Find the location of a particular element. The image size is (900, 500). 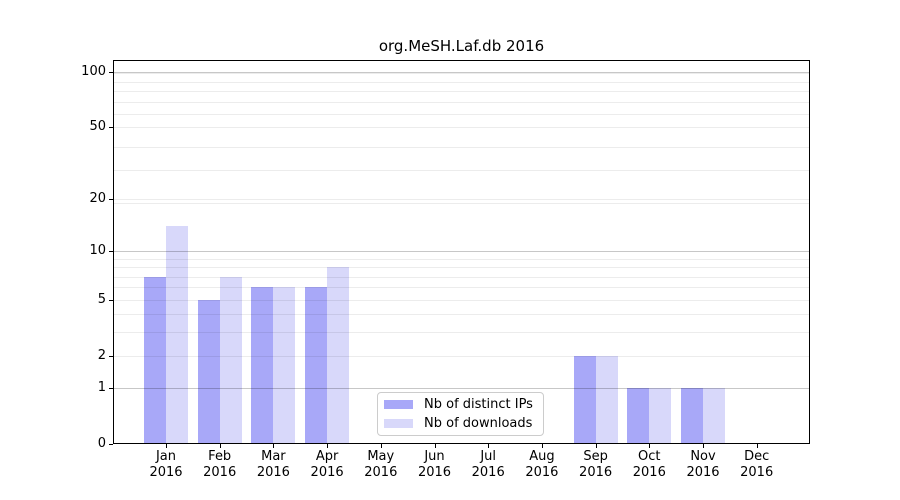

bar-sep-distinct-ips is located at coordinates (584, 399).